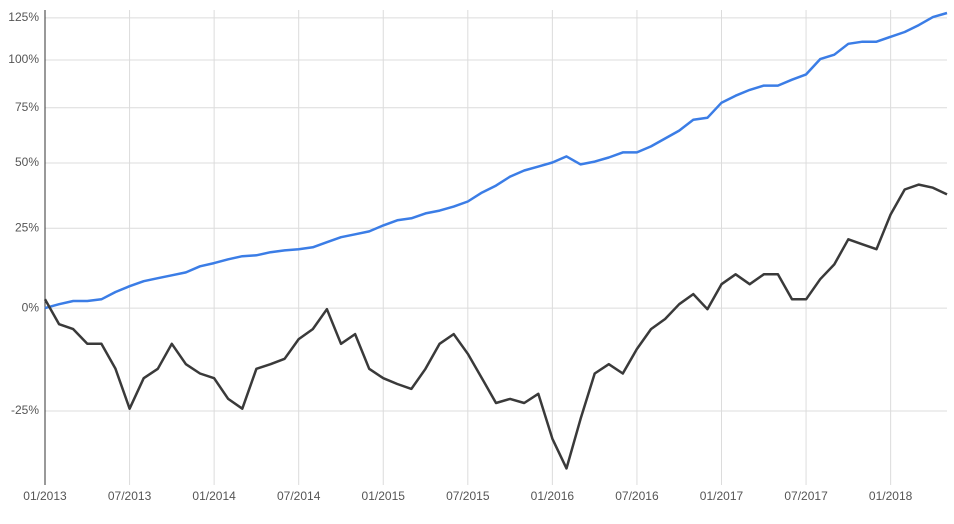 The height and width of the screenshot is (524, 954). I want to click on y-tick-label: 75%, so click(27, 107).